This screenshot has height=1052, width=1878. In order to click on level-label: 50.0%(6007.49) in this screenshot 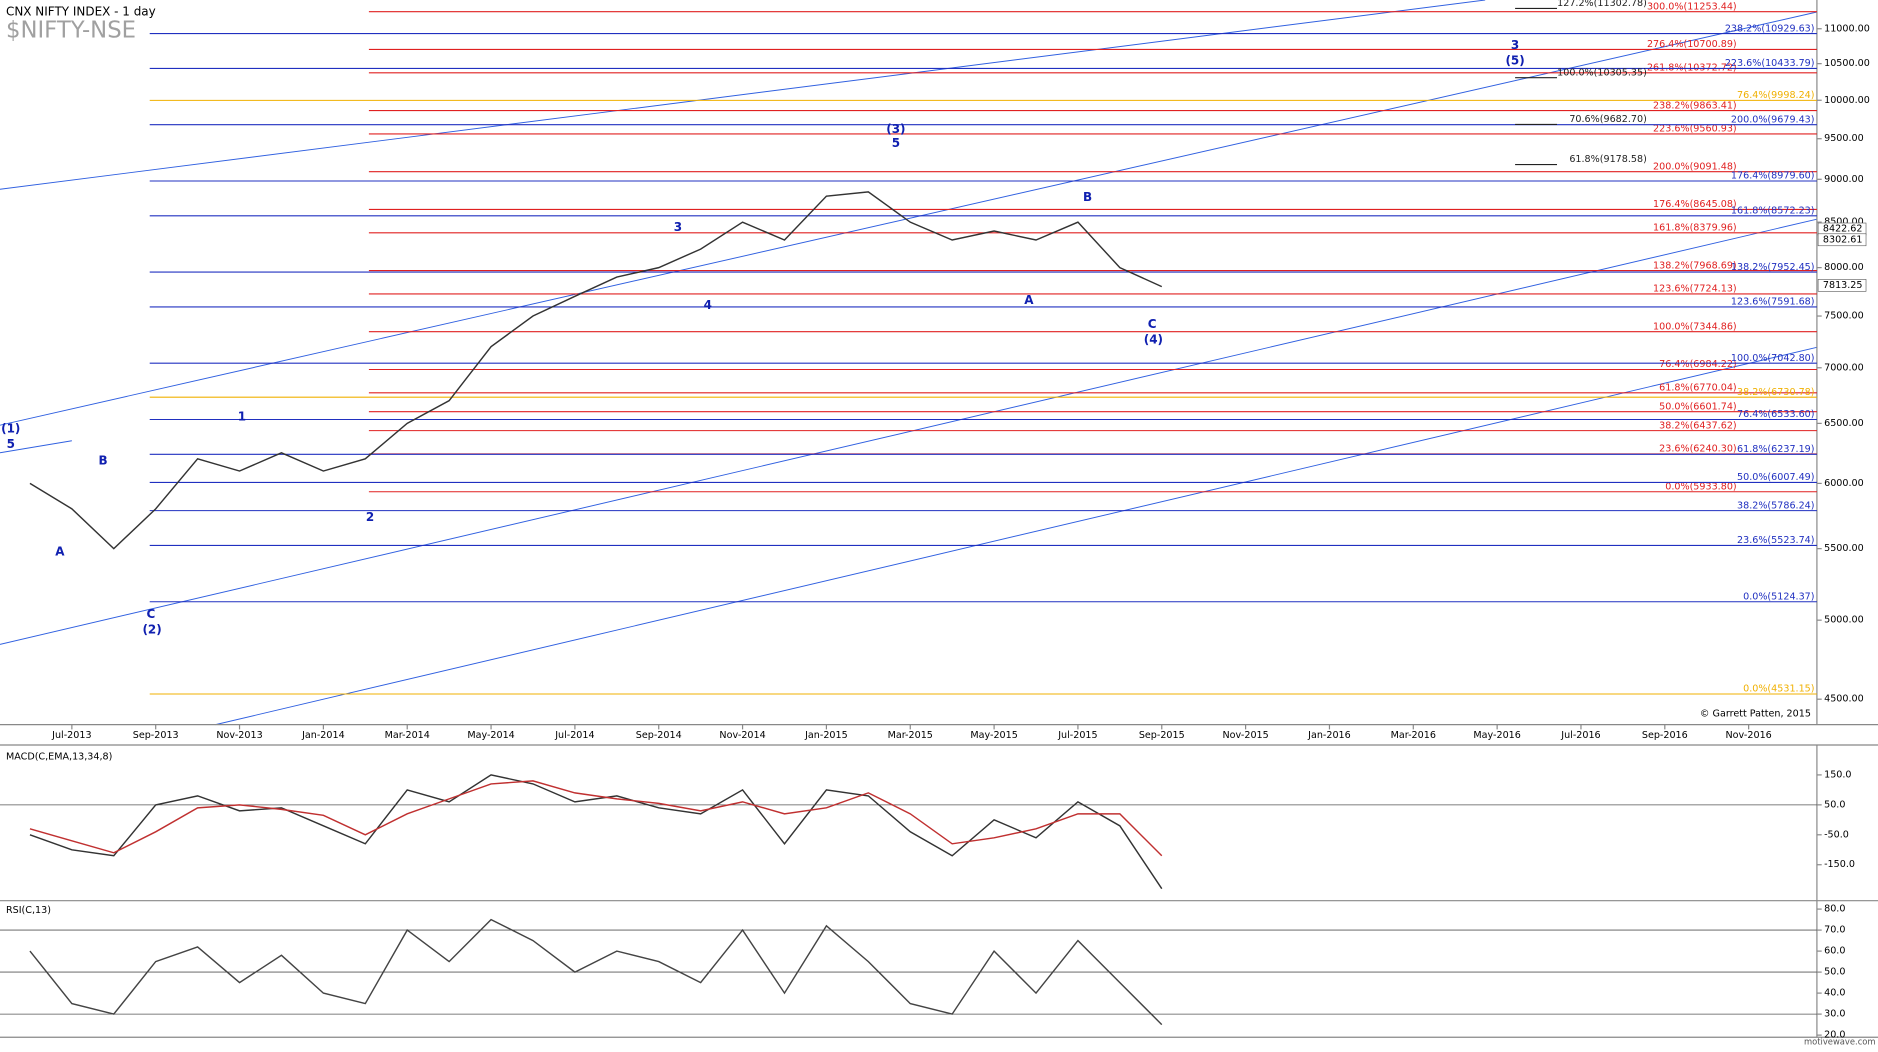, I will do `click(1776, 477)`.